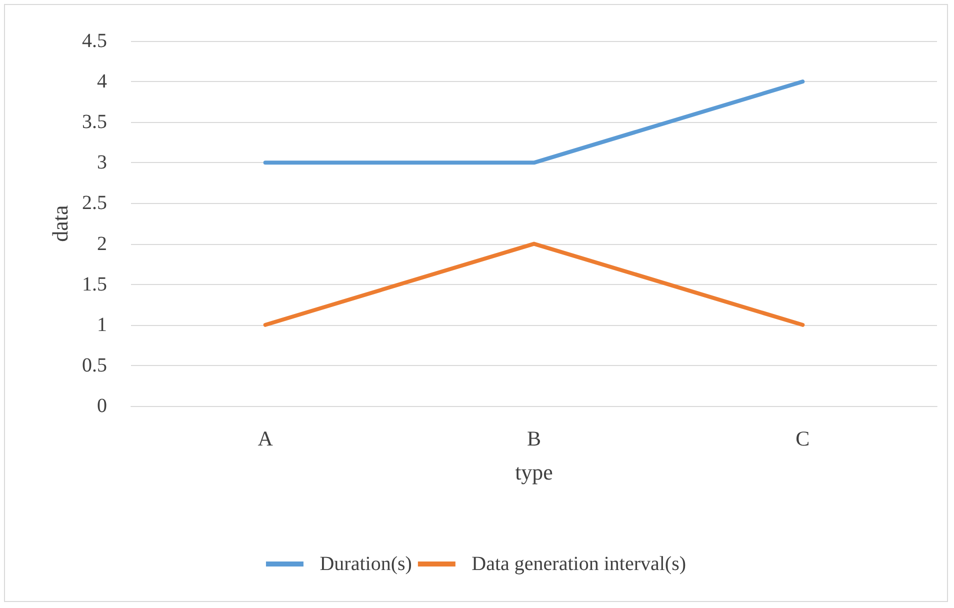 The width and height of the screenshot is (954, 608). I want to click on y-axis-title: data, so click(60, 223).